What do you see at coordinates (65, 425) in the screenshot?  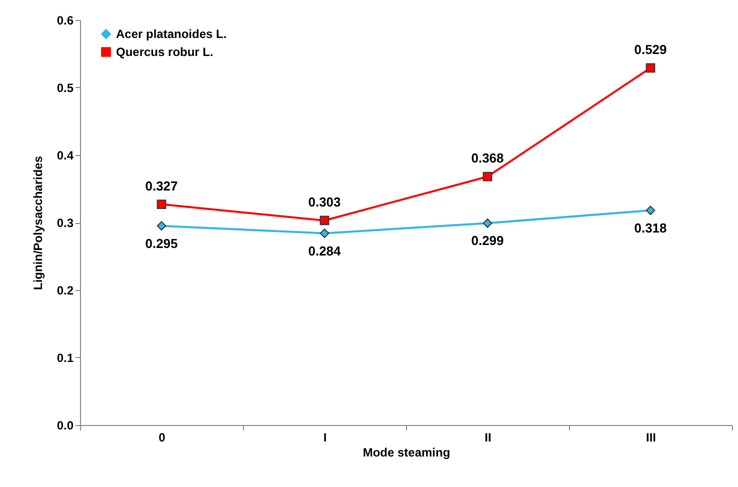 I see `y-tick-label: 0.0` at bounding box center [65, 425].